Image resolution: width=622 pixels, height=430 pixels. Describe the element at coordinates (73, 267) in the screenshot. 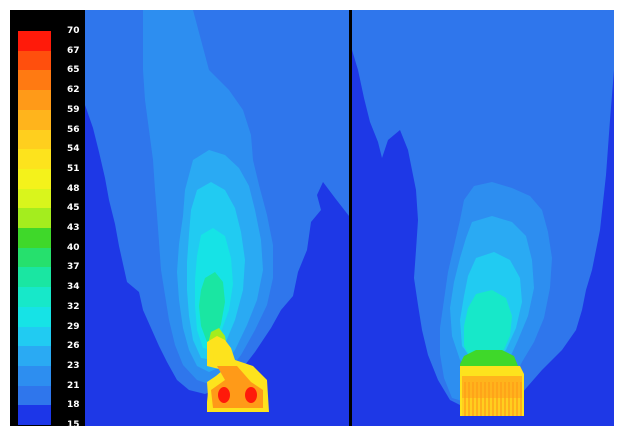

I see `legend-tick-label: 37` at that location.